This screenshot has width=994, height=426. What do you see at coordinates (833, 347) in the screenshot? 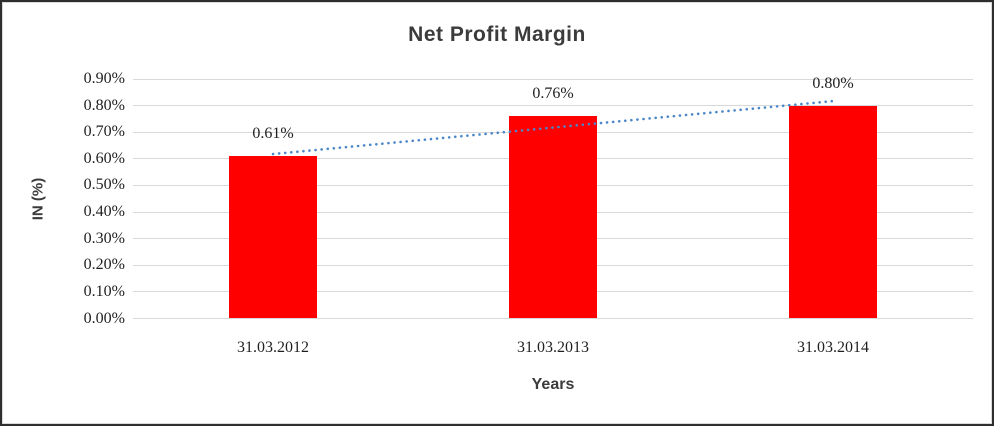
I see `x-tick-label: 31.03.2014` at bounding box center [833, 347].